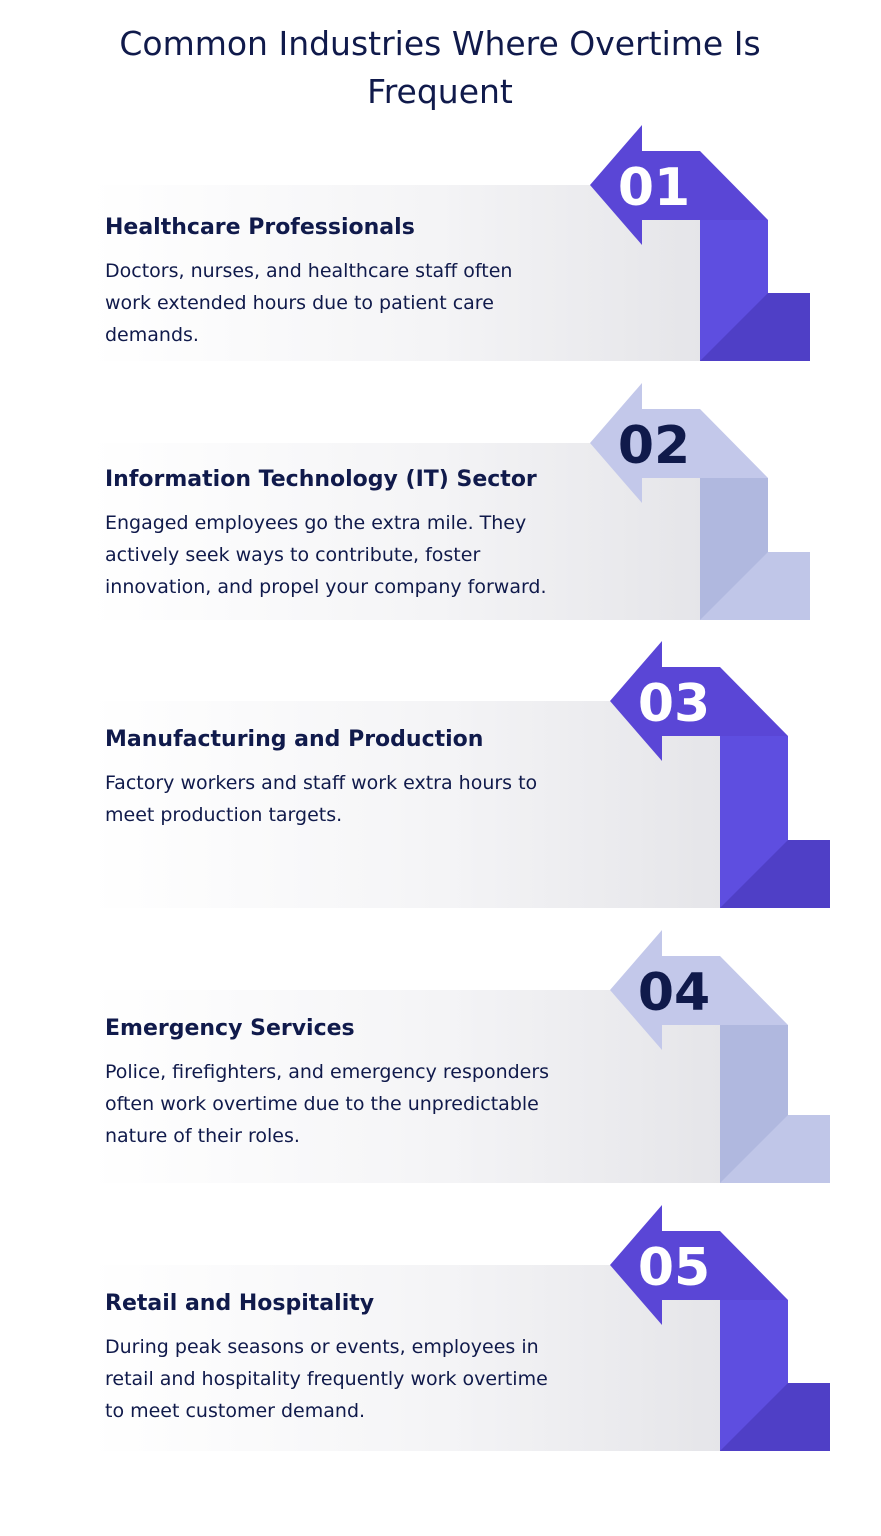 The image size is (881, 1536). What do you see at coordinates (674, 1268) in the screenshot?
I see `step-number: 05` at bounding box center [674, 1268].